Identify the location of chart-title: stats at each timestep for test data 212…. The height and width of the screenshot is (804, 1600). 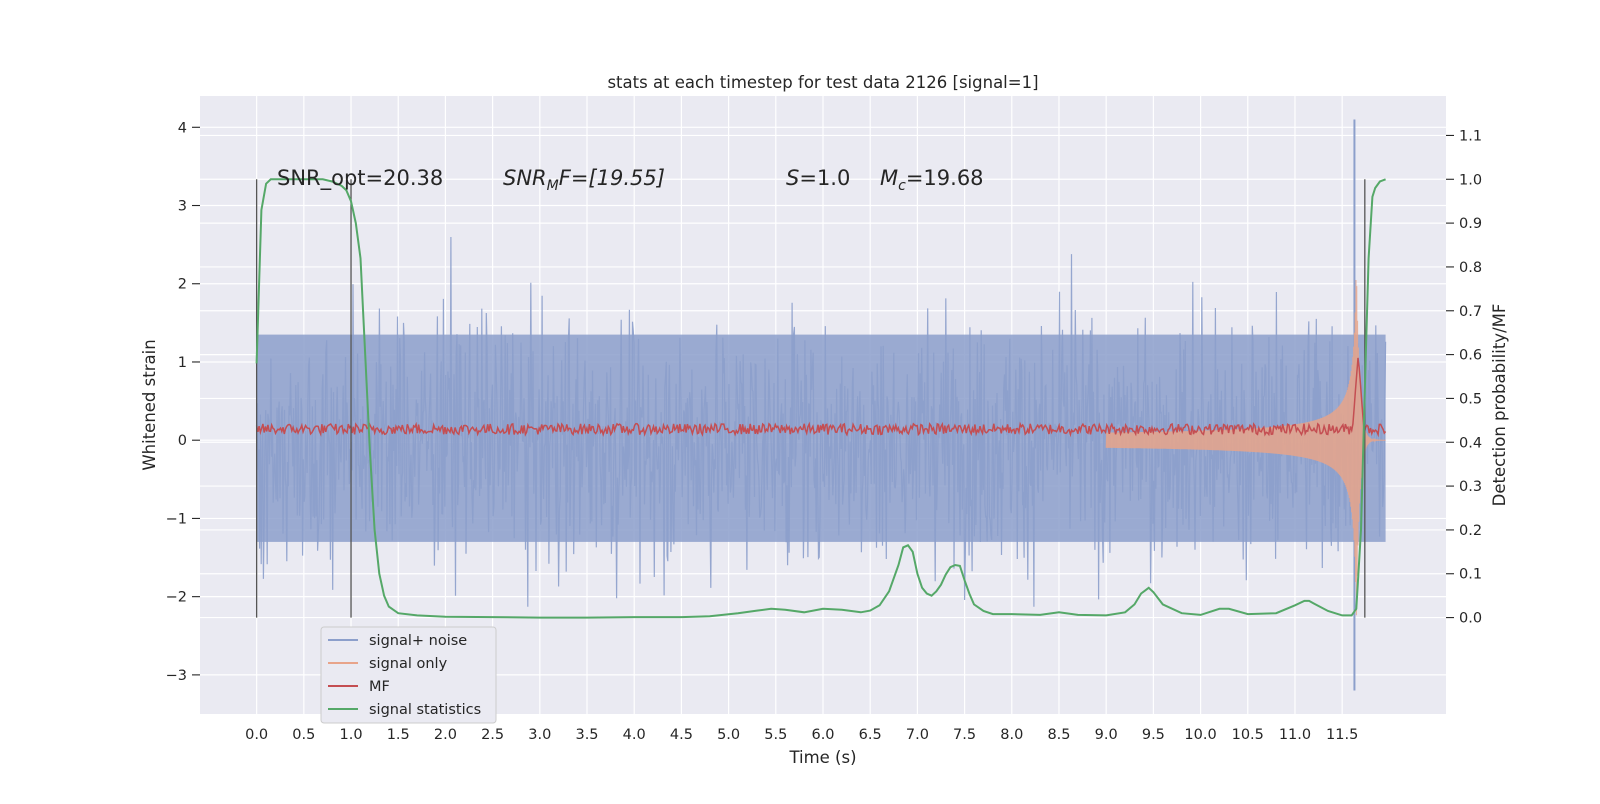
(822, 82).